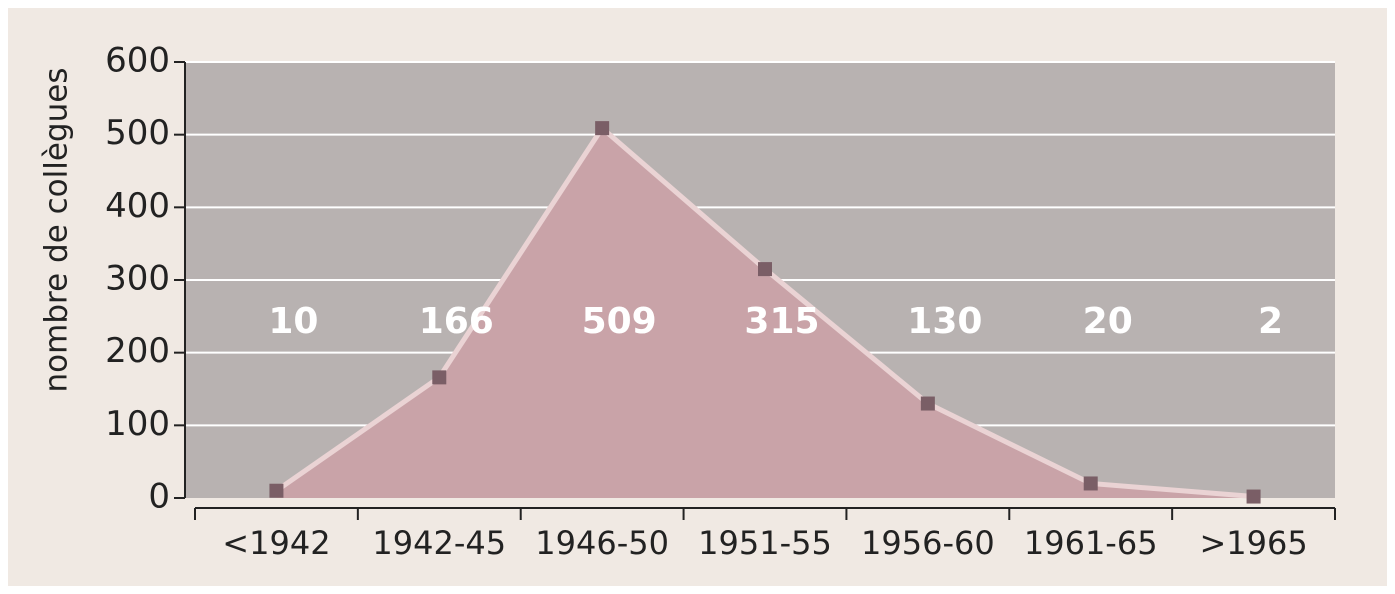 The image size is (1395, 594). I want to click on data-label: 509, so click(619, 321).